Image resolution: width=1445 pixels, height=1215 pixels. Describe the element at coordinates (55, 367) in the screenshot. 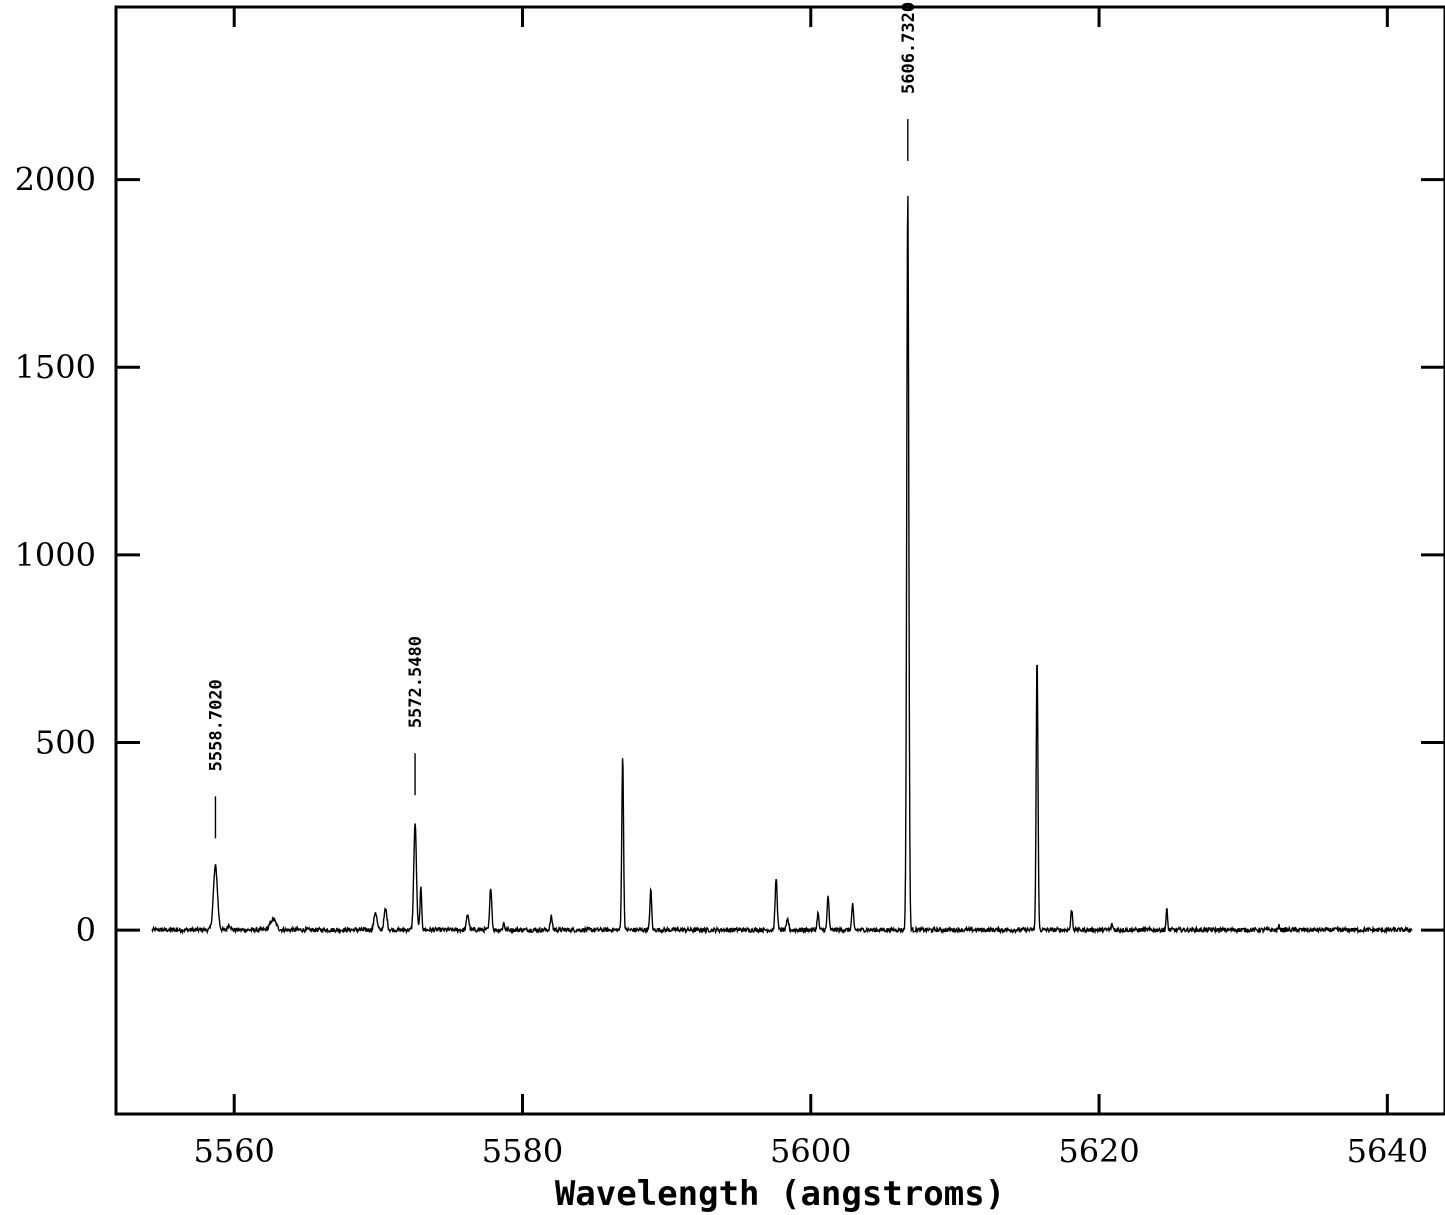

I see `y-tick-label: 1500` at that location.